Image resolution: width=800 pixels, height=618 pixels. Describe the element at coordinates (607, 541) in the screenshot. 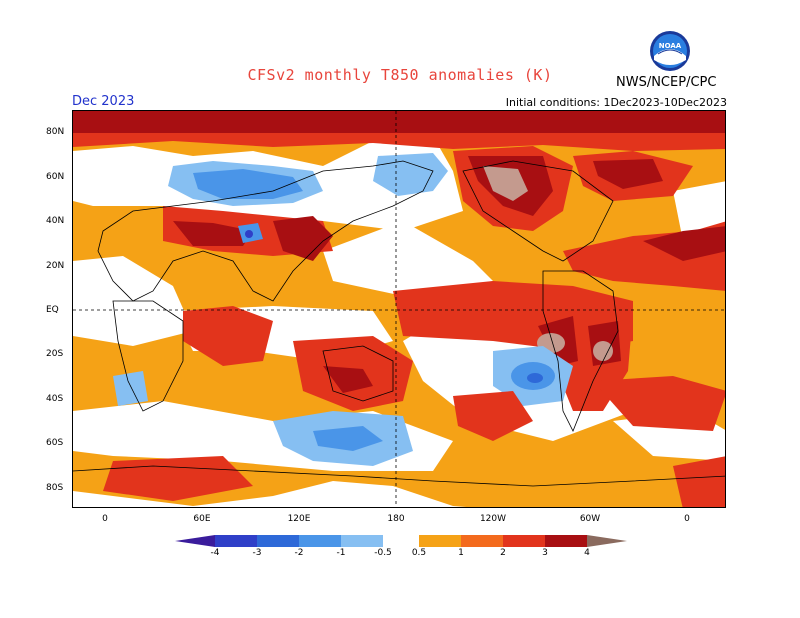

I see `colorbar-arrow-right` at that location.